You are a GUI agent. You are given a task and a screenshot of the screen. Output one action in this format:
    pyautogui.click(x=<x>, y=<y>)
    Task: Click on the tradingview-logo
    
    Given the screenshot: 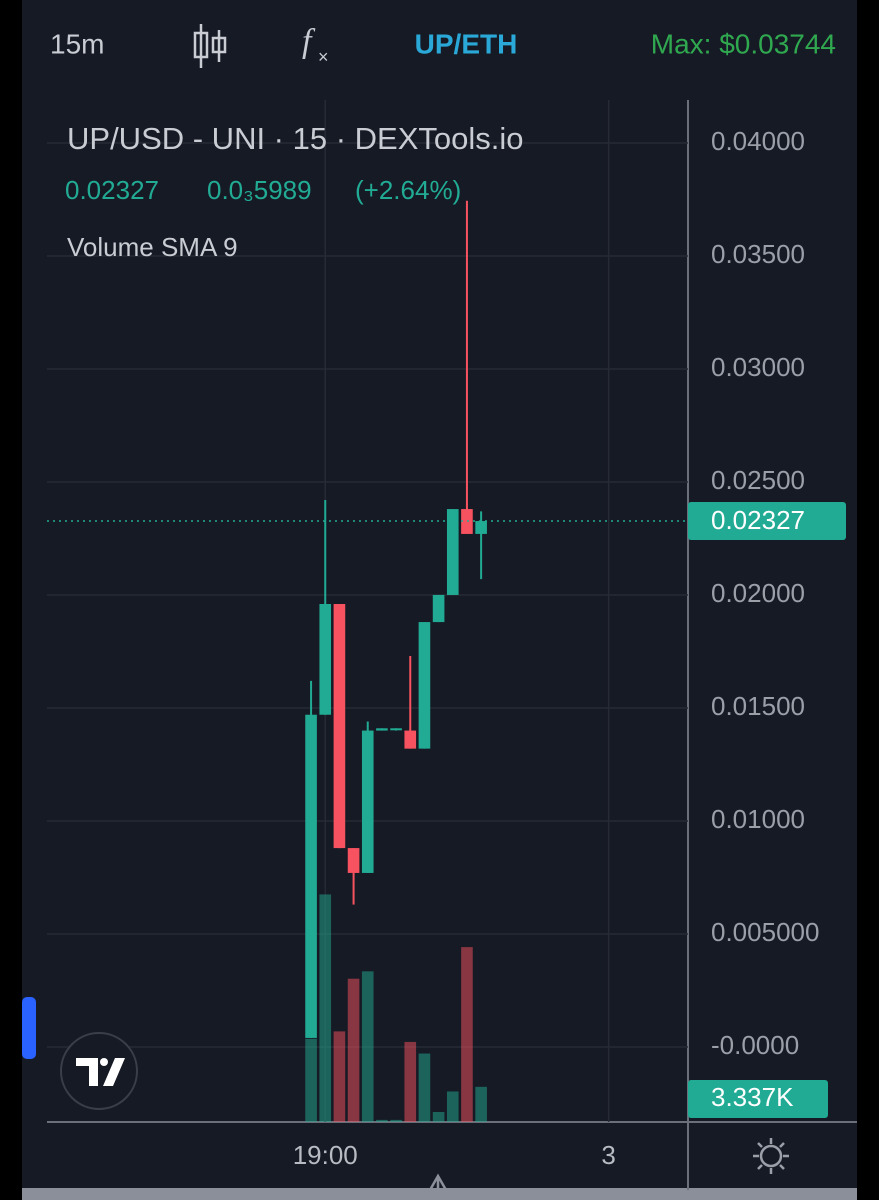 What is the action you would take?
    pyautogui.click(x=99, y=1071)
    